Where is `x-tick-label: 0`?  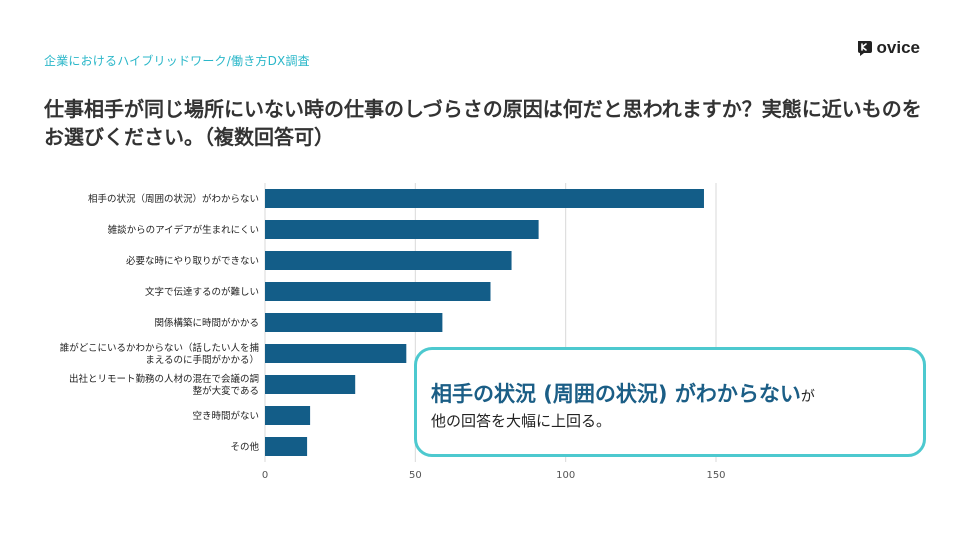 x-tick-label: 0 is located at coordinates (265, 475).